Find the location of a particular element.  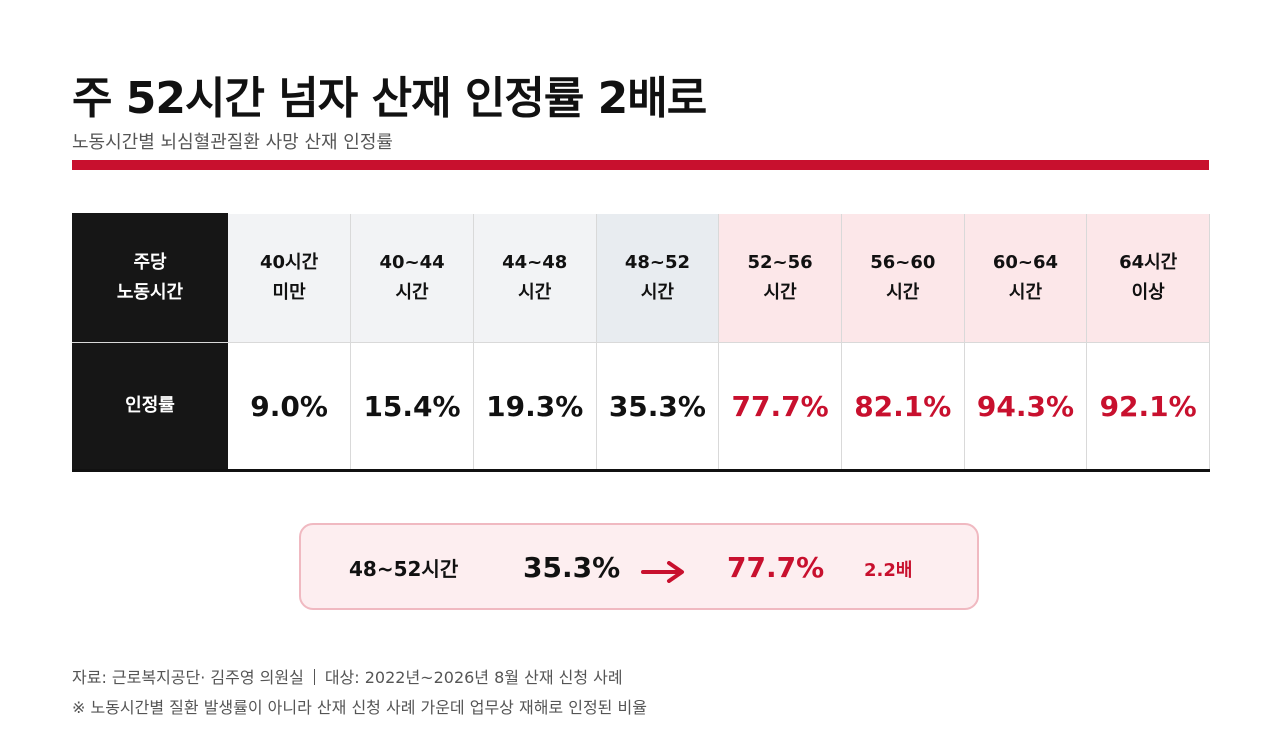

rate-row-header: 인정률 is located at coordinates (150, 406).